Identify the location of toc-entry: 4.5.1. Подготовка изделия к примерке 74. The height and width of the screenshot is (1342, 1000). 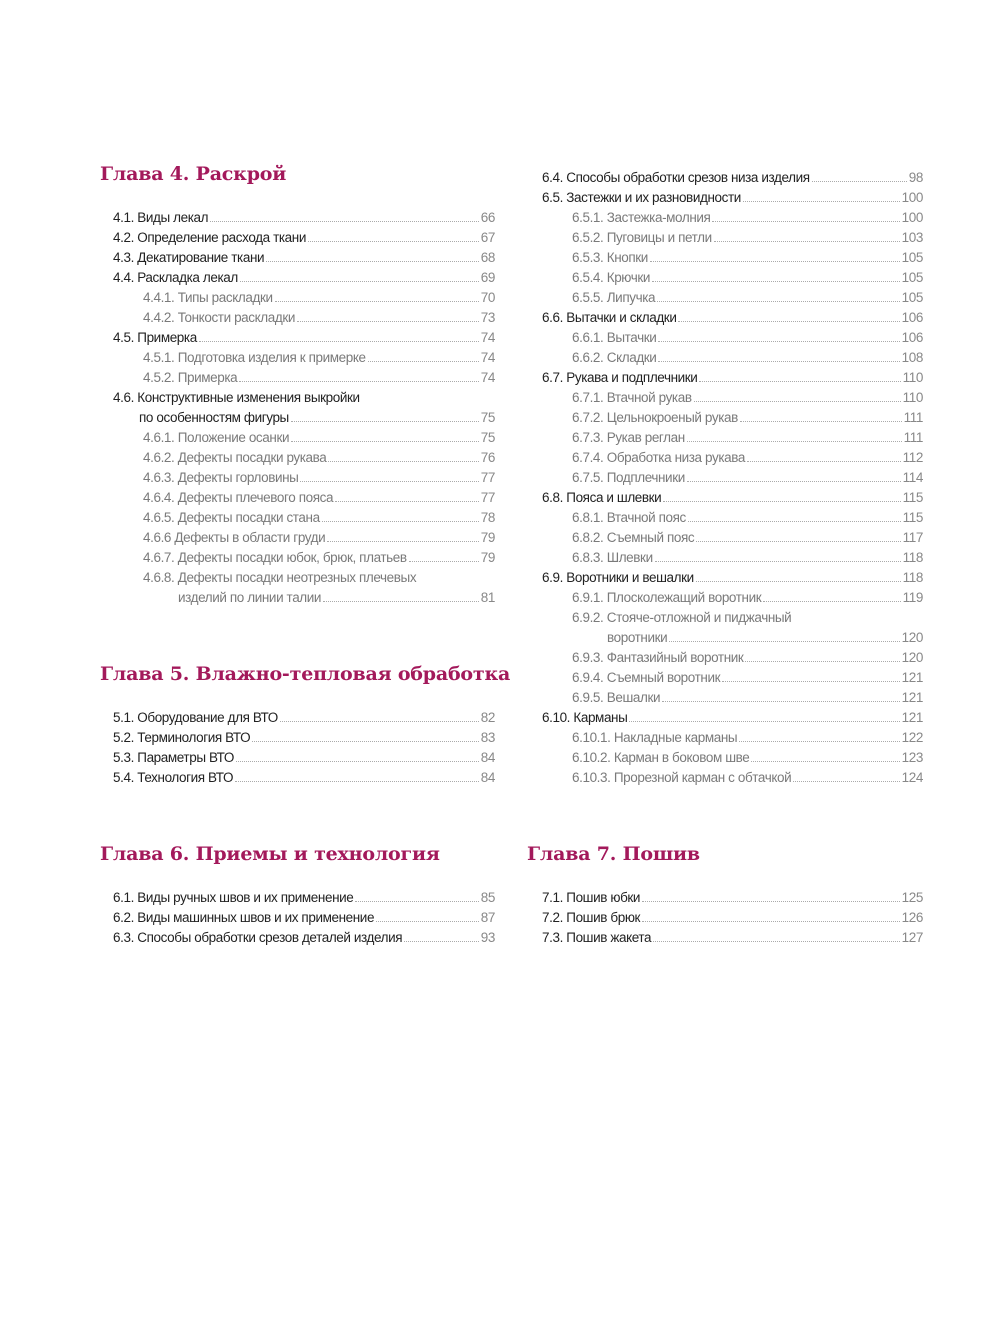
(304, 357).